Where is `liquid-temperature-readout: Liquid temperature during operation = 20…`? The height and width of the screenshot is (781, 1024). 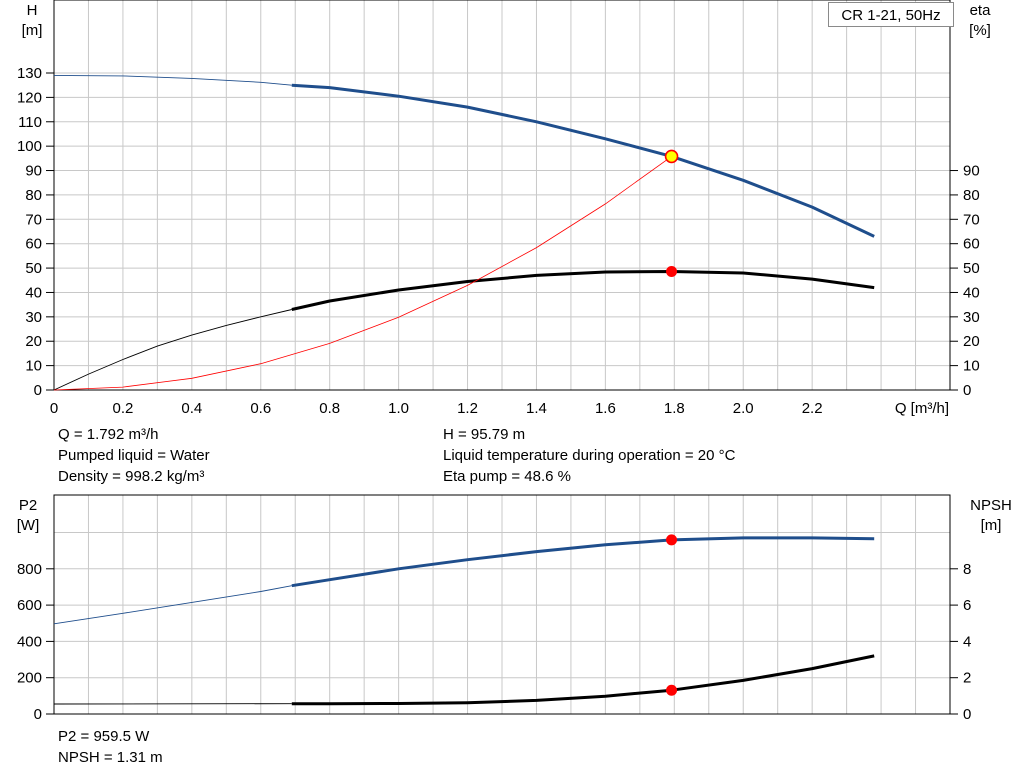
liquid-temperature-readout: Liquid temperature during operation = 20… is located at coordinates (589, 455).